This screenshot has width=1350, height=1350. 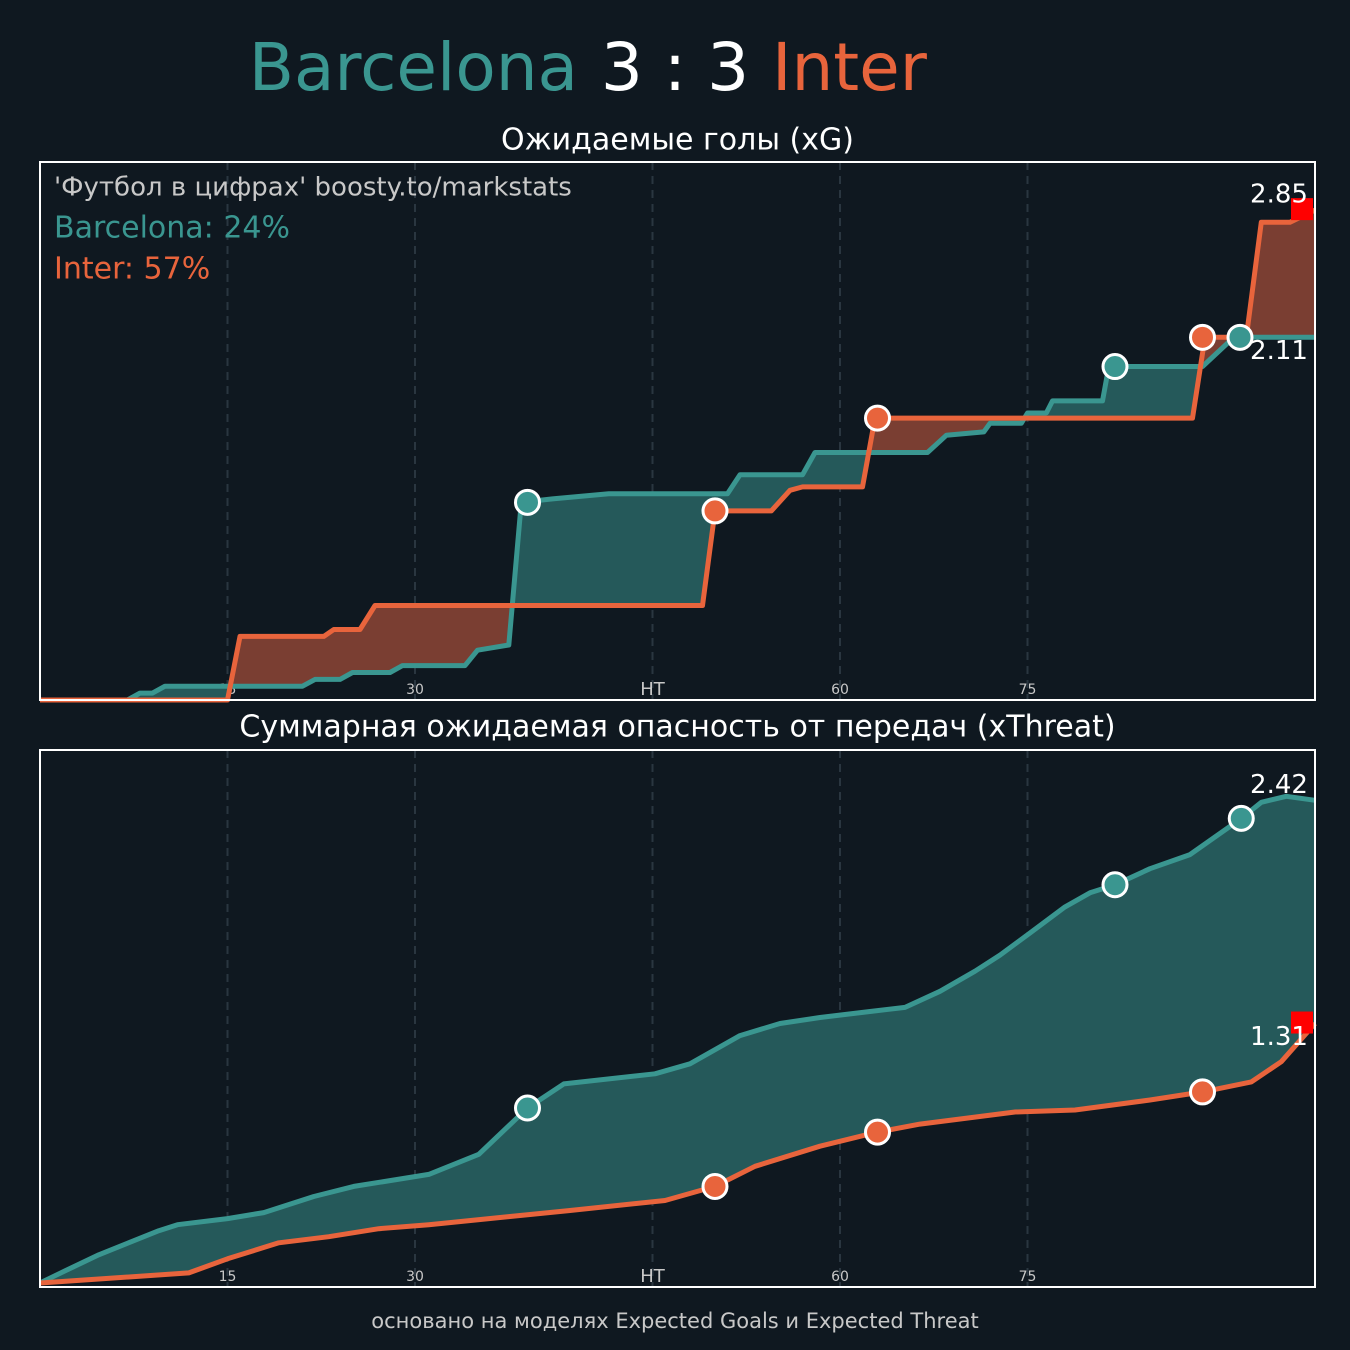 I want to click on total-label: 1.31, so click(x=1279, y=1037).